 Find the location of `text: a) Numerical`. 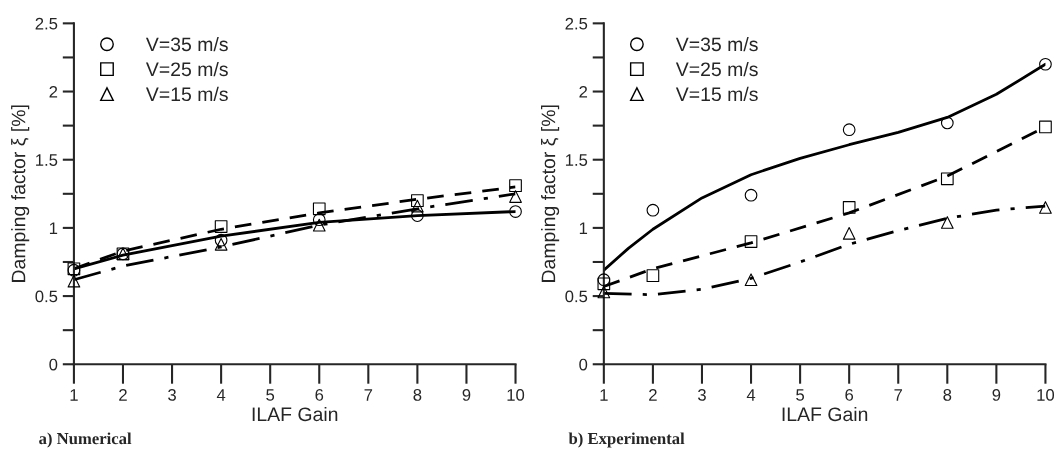

text: a) Numerical is located at coordinates (85, 440).